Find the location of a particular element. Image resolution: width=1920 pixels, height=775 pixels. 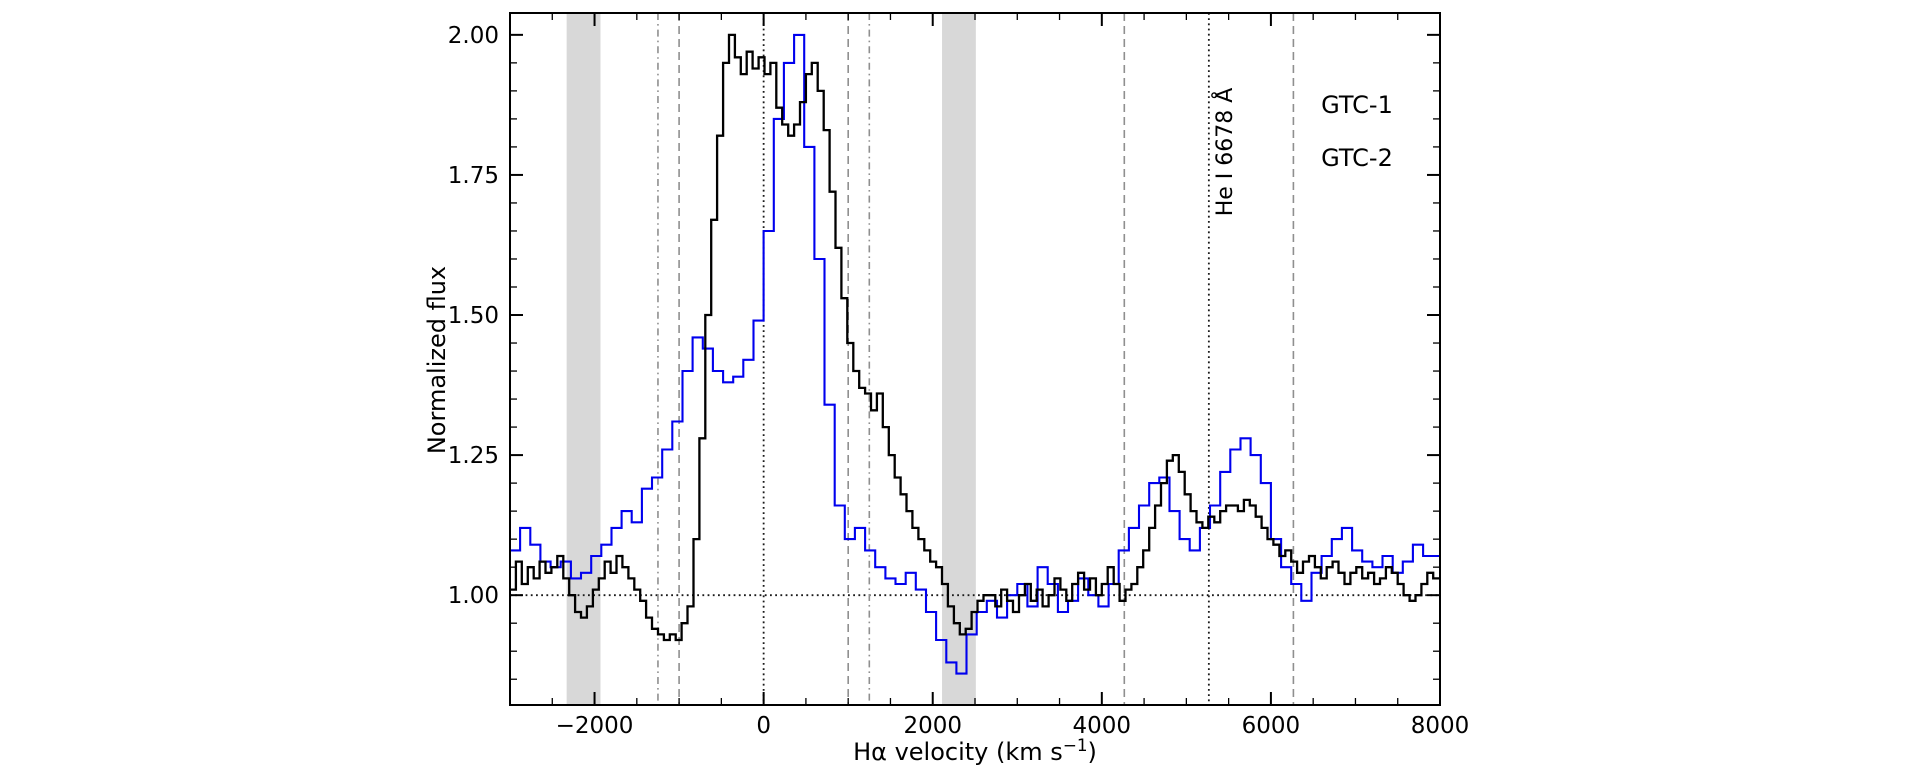

y-tick-label: 1.75 is located at coordinates (473, 176).